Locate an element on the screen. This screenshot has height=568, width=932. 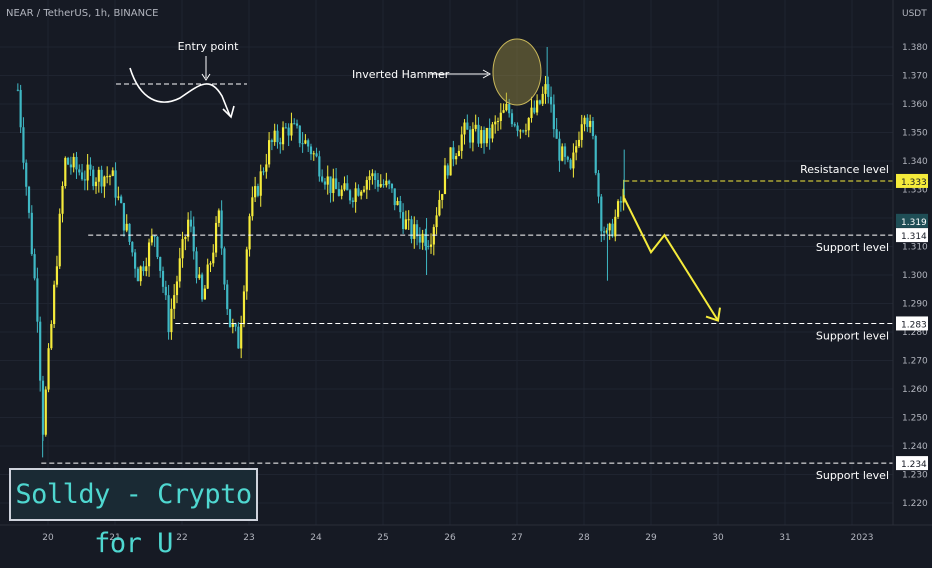
last-price-badge is located at coordinates (912, 220).